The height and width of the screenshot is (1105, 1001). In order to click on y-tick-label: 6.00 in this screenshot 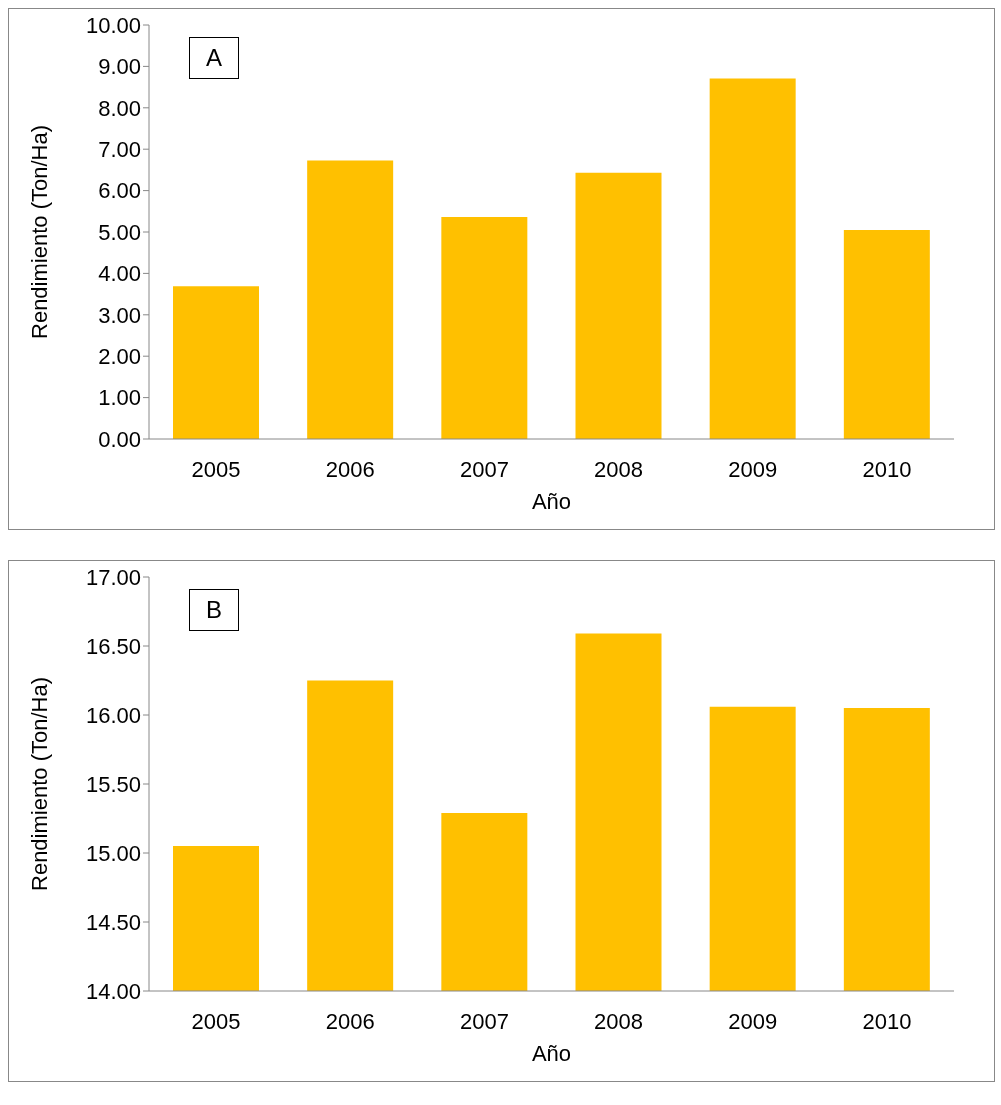, I will do `click(119, 191)`.